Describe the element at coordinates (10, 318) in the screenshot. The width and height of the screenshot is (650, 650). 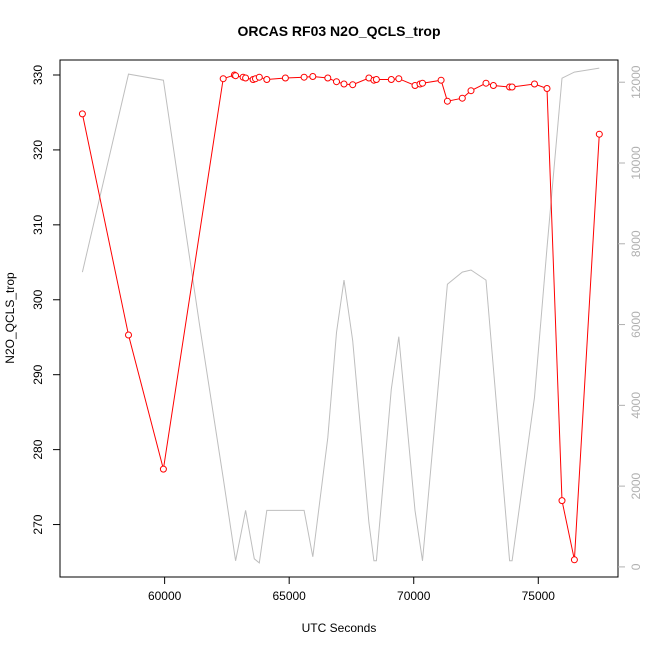
I see `y-axis-label: N2O_QCLS_trop` at that location.